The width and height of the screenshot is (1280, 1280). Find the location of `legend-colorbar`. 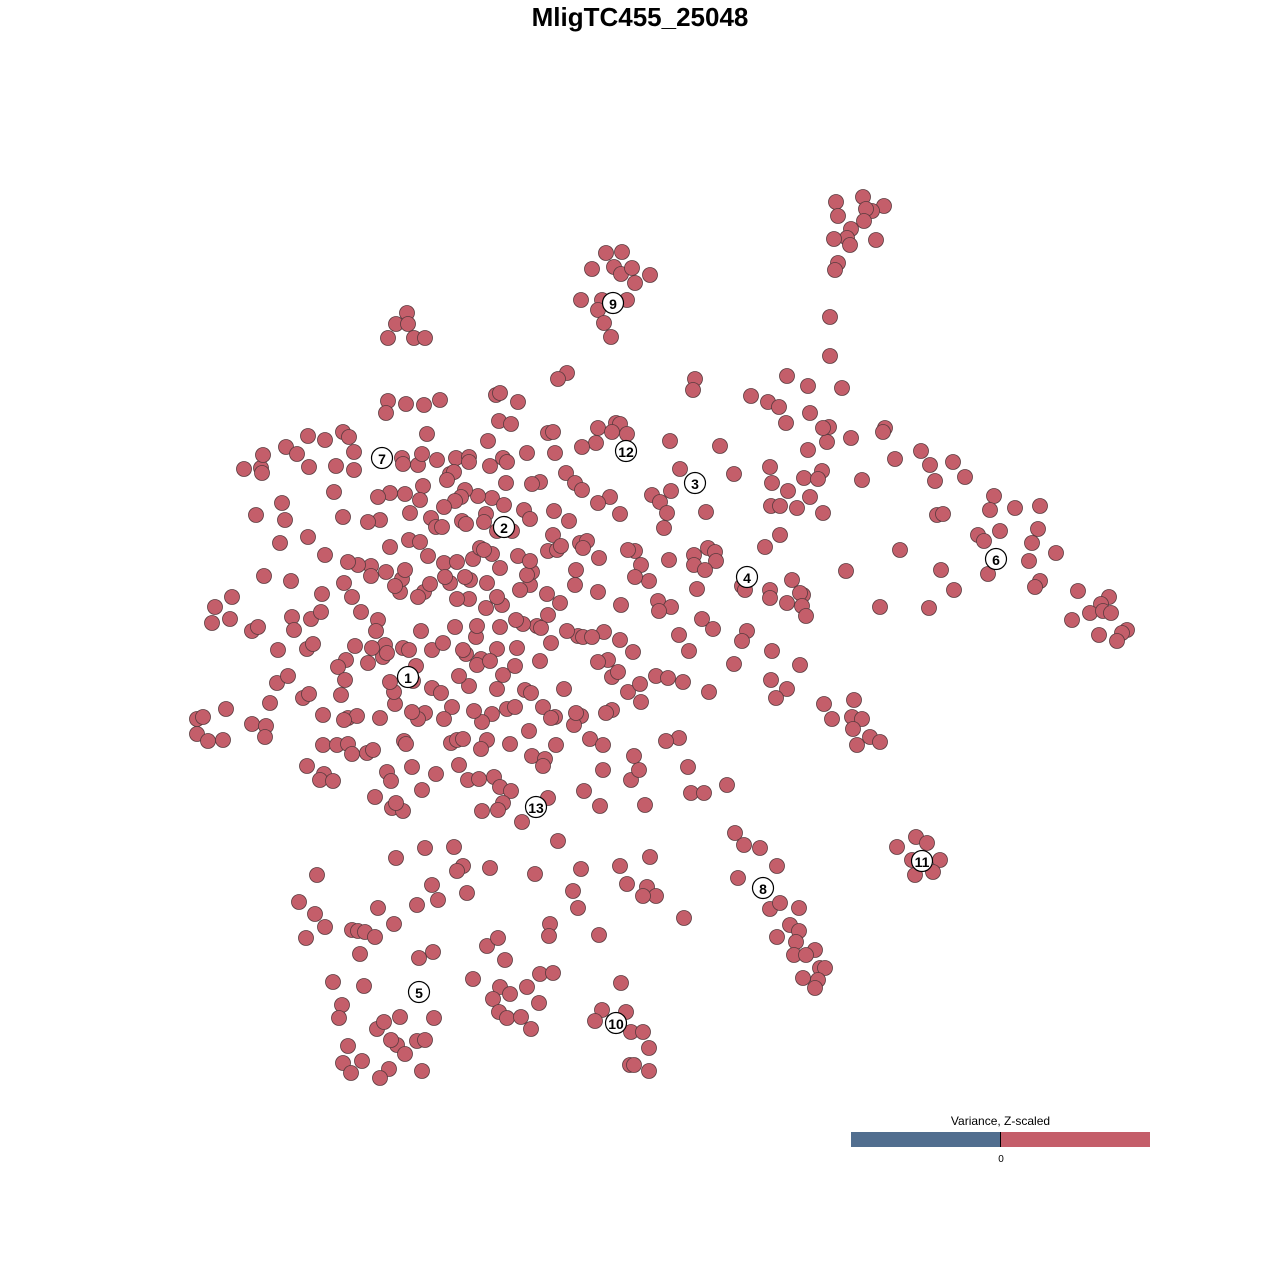

legend-colorbar is located at coordinates (1000, 1139).